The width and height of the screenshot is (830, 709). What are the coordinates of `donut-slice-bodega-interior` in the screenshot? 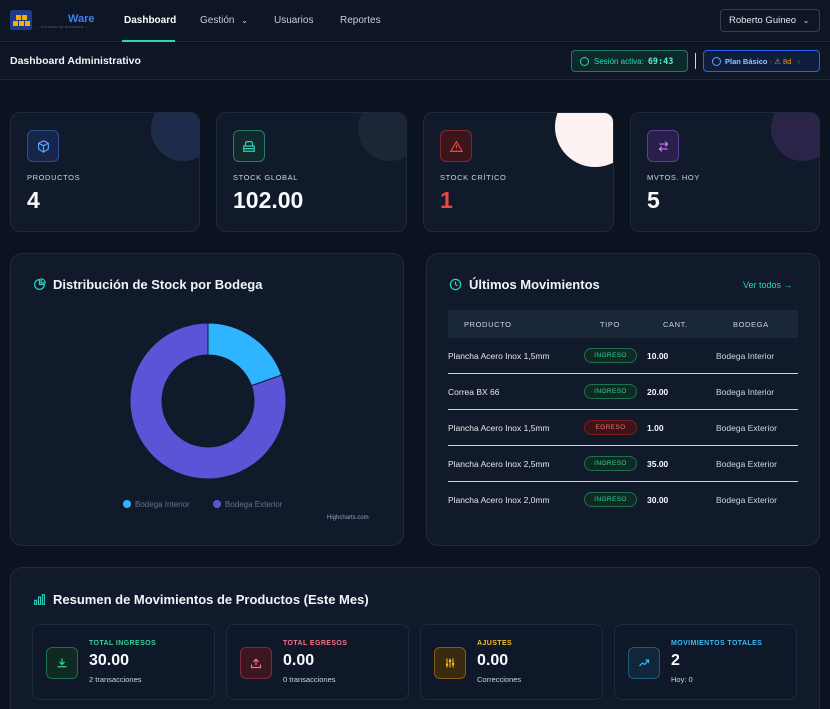 It's located at (245, 354).